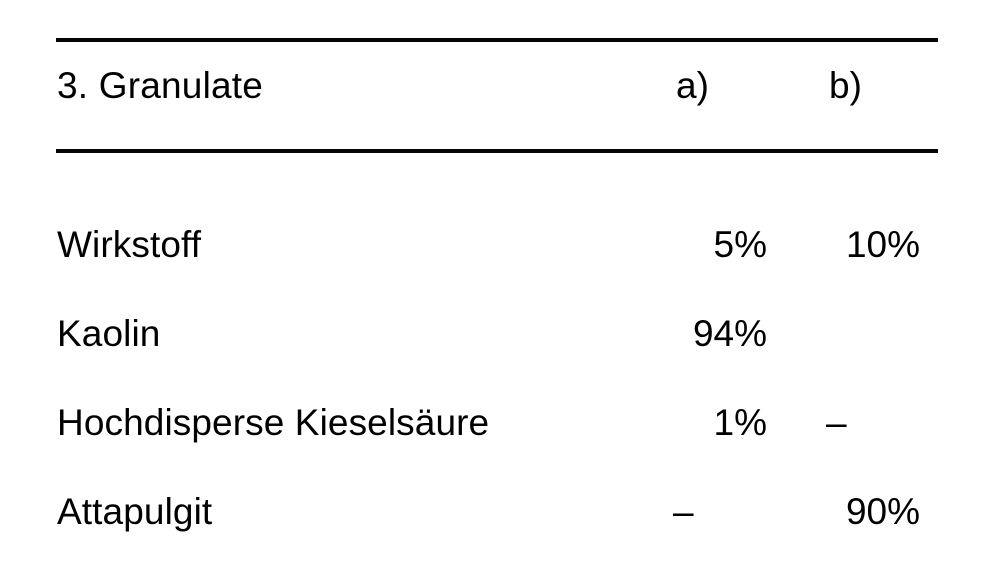 Image resolution: width=997 pixels, height=566 pixels. Describe the element at coordinates (160, 85) in the screenshot. I see `table-title: 3. Granulate` at that location.